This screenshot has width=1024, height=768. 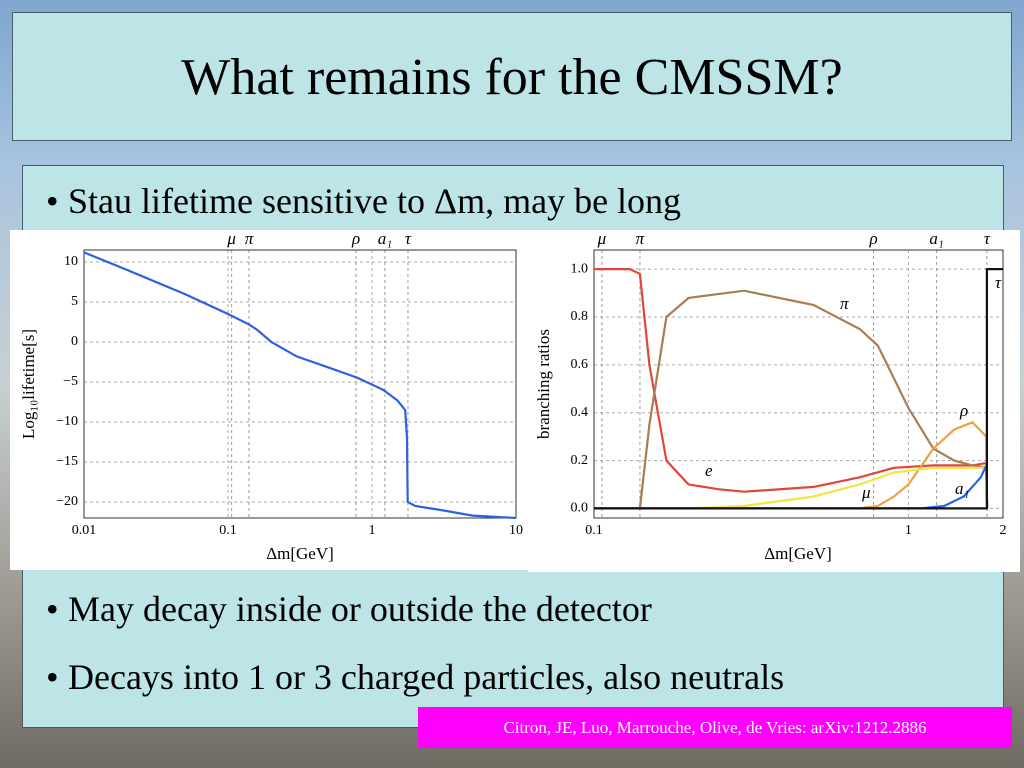 What do you see at coordinates (998, 282) in the screenshot?
I see `curve-label: τ` at bounding box center [998, 282].